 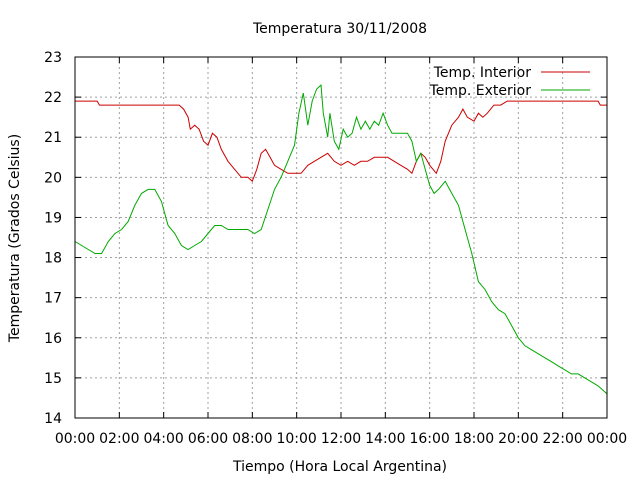 I want to click on y-tick-label: 22, so click(x=53, y=98).